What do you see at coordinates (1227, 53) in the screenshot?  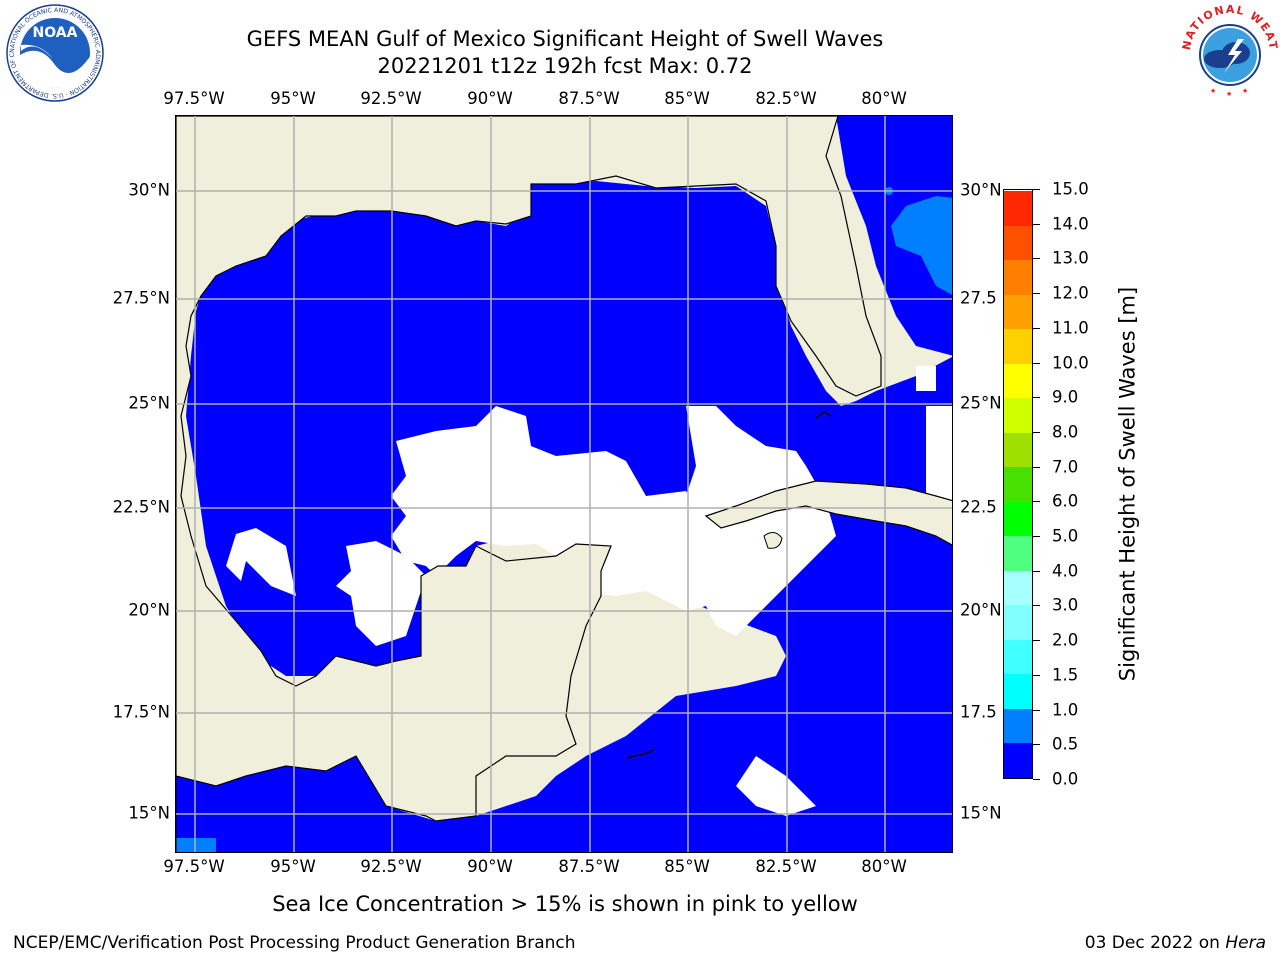 I see `nws-logo: NATIONAL WEATHER SERVICE ★ ★ ★` at bounding box center [1227, 53].